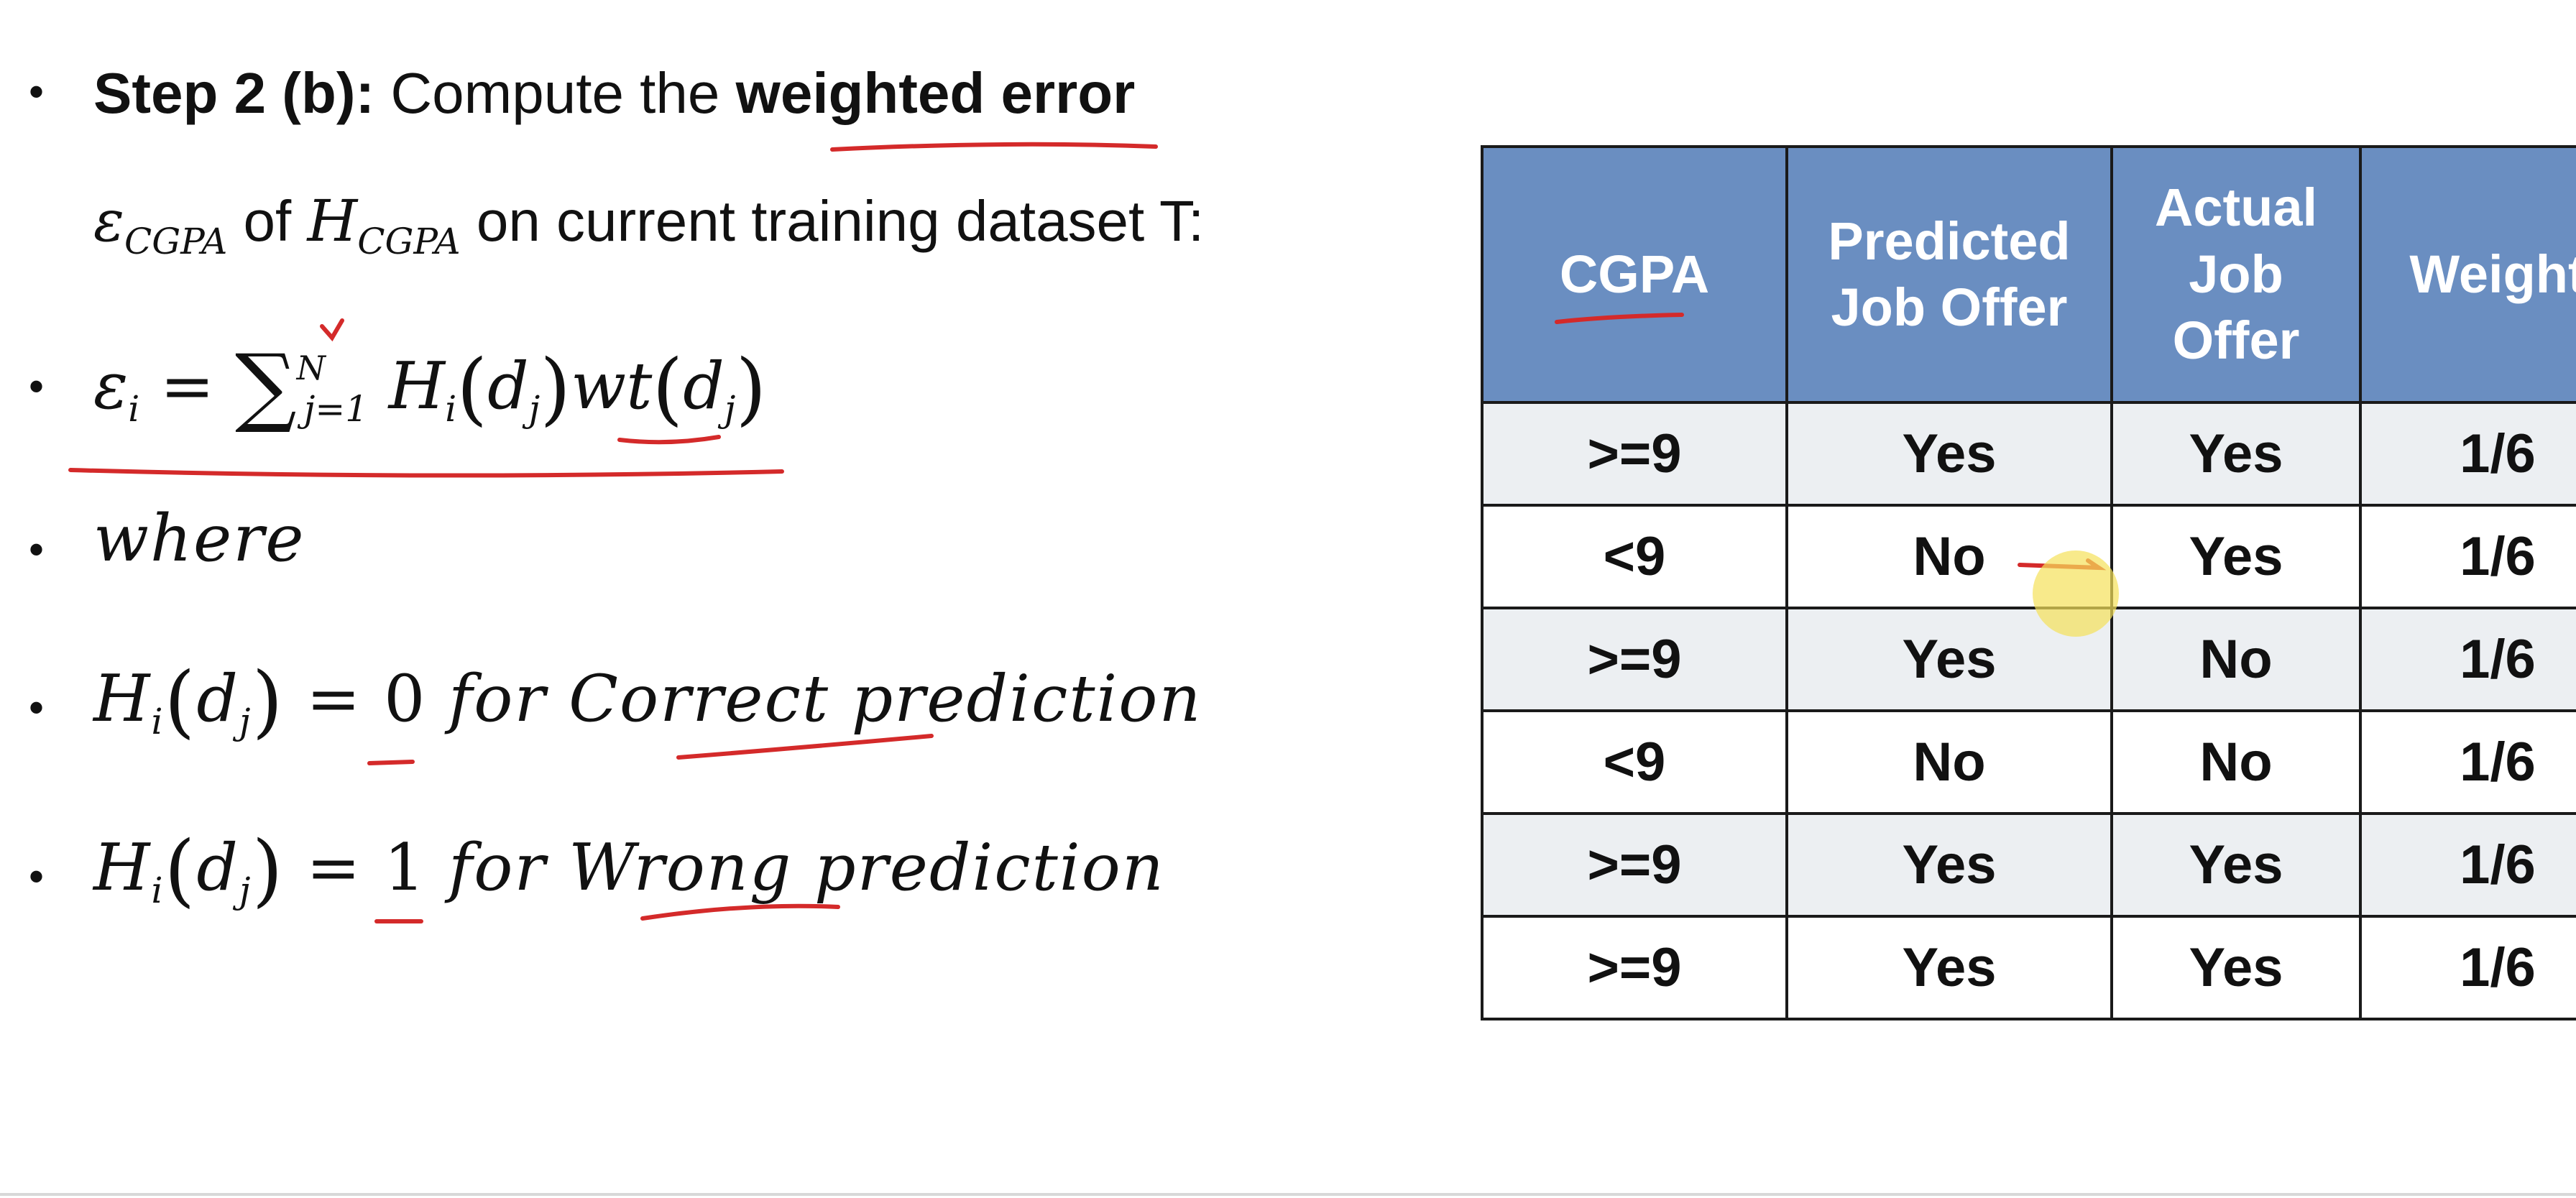 The height and width of the screenshot is (1198, 2576). What do you see at coordinates (245, 890) in the screenshot?
I see `wrong-d-sub: j` at bounding box center [245, 890].